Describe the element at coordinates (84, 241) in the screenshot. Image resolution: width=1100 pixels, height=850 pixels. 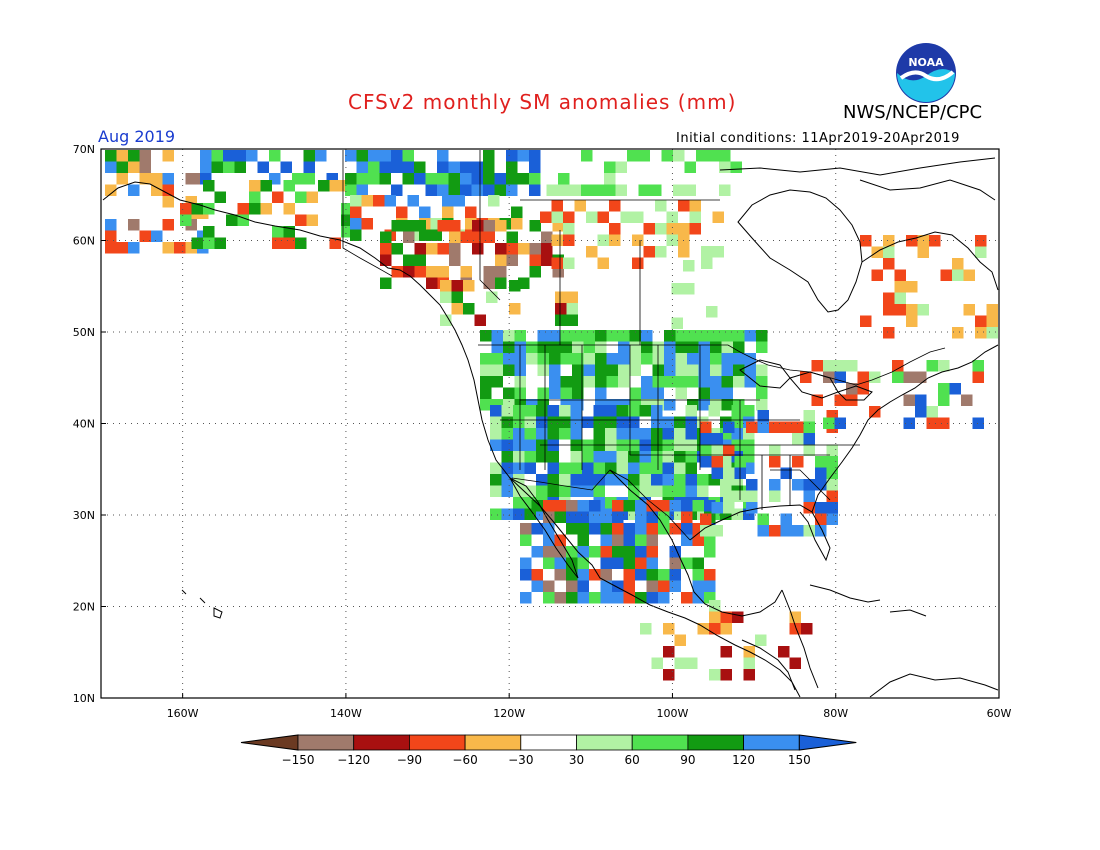
I see `lat-tick-label: 60N` at that location.